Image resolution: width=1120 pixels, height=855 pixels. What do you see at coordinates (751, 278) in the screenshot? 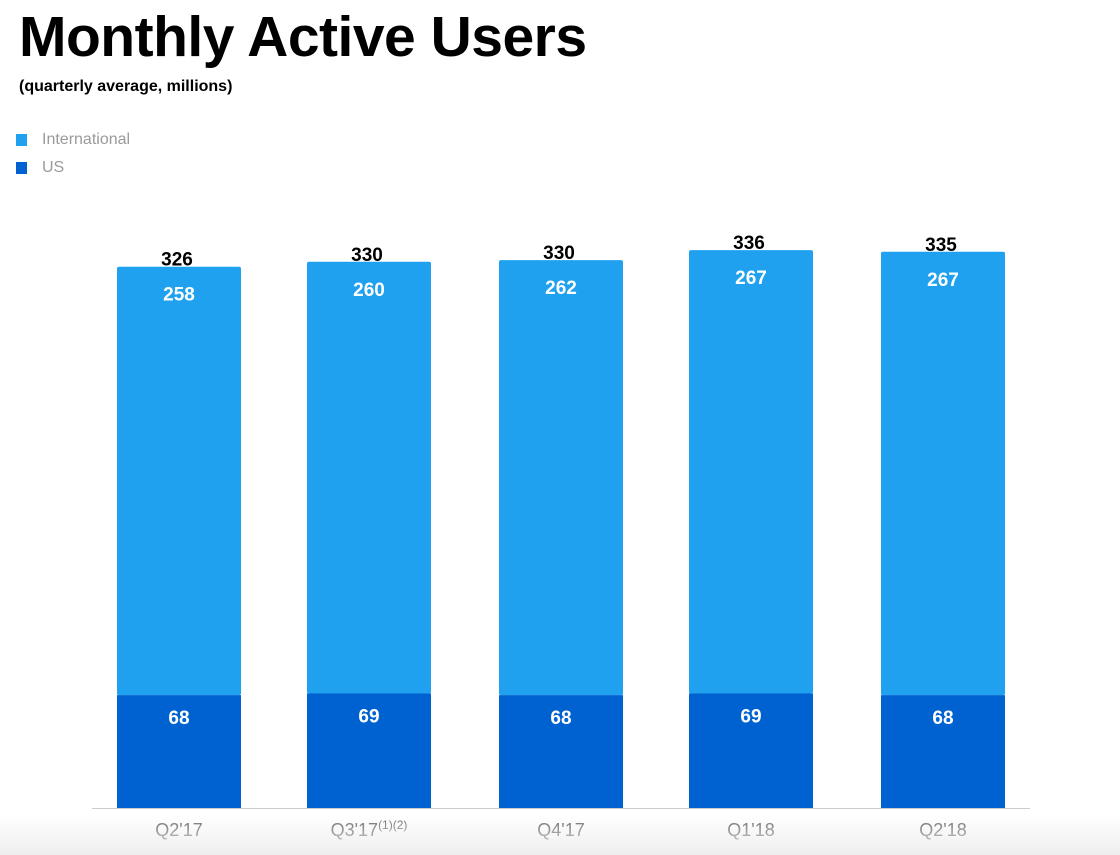
I see `data-label-international-q1-18: 267` at bounding box center [751, 278].